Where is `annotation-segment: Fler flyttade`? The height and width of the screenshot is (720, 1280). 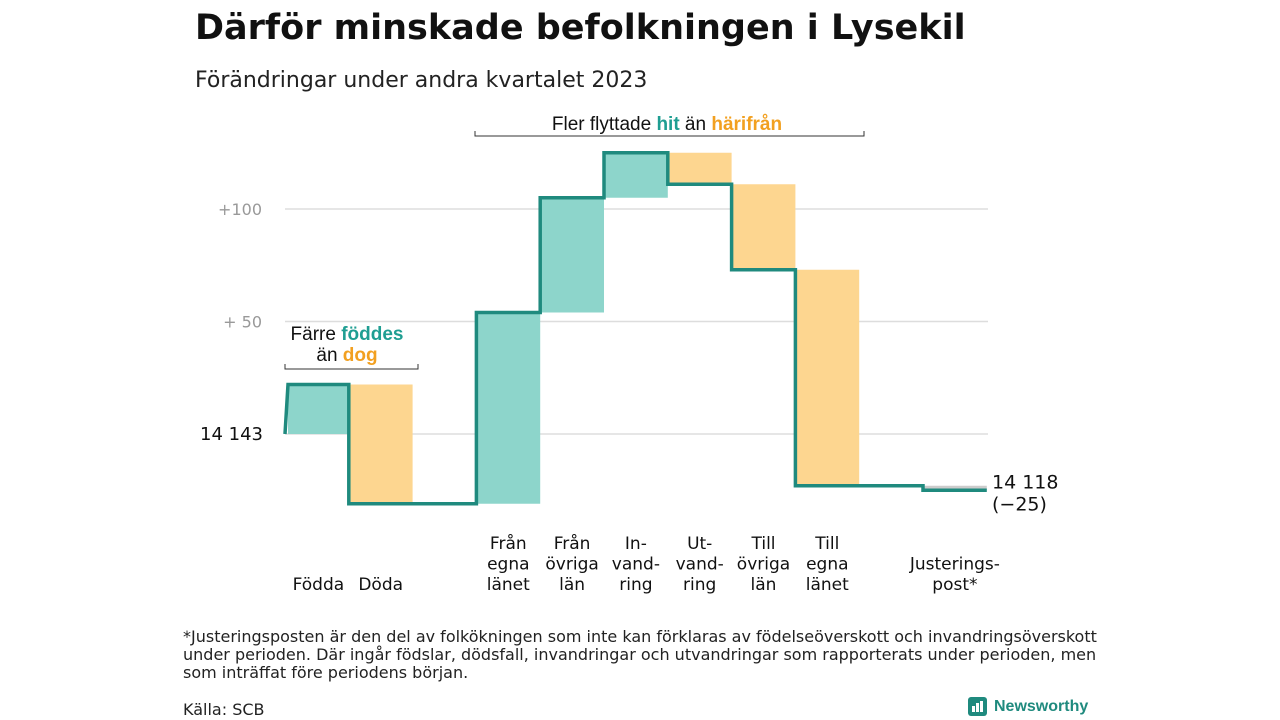 annotation-segment: Fler flyttade is located at coordinates (604, 124).